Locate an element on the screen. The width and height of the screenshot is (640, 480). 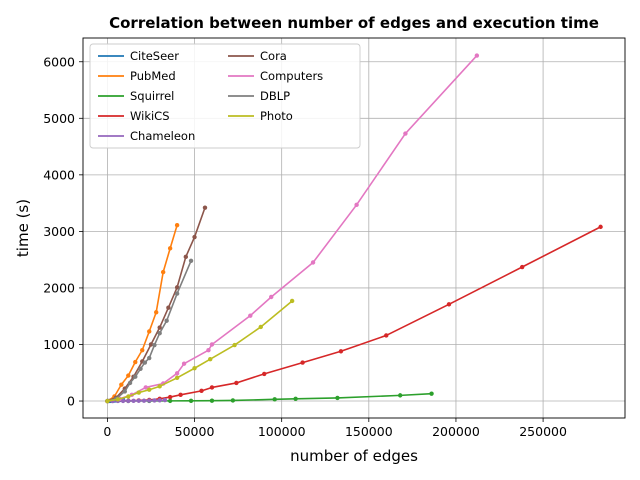
legend-label-chameleon: Chameleon is located at coordinates (162, 136).